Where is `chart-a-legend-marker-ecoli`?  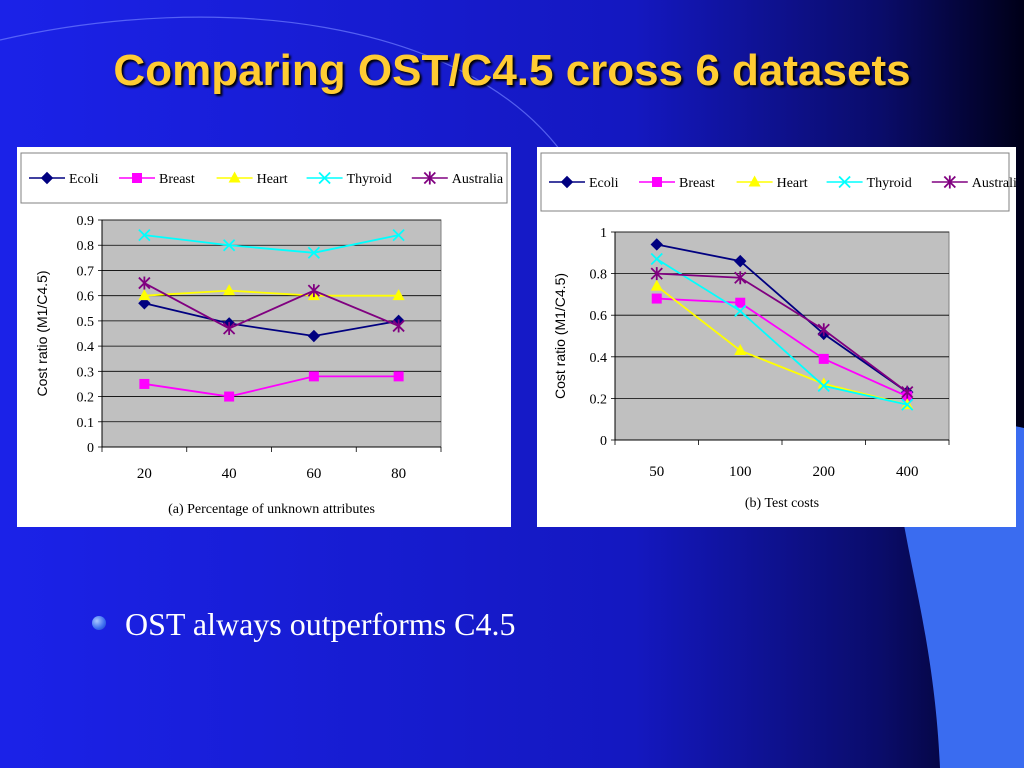 chart-a-legend-marker-ecoli is located at coordinates (47, 178).